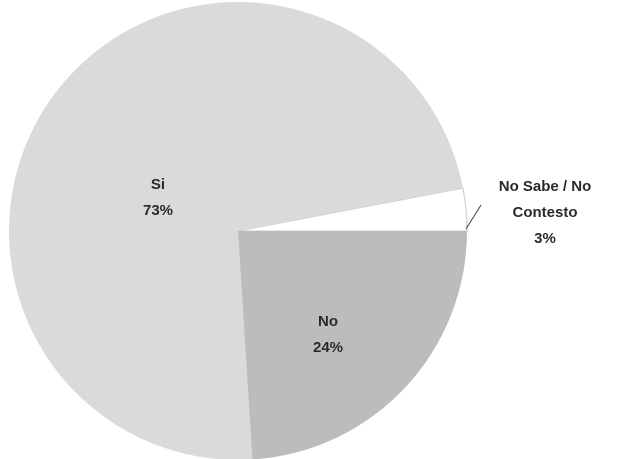  I want to click on category-label: Si, so click(158, 184).